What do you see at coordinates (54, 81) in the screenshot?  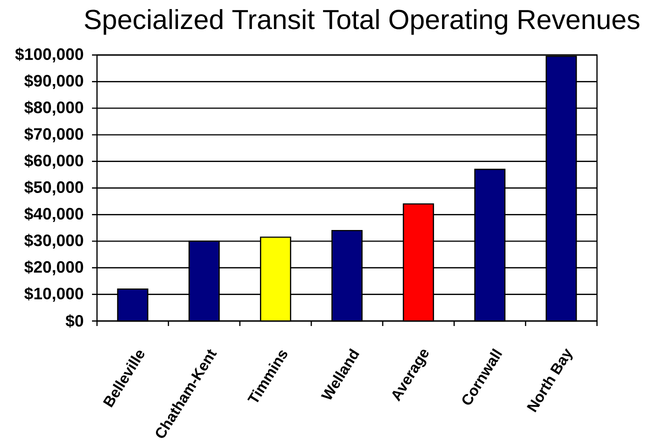 I see `y-tick-label: $90,000` at bounding box center [54, 81].